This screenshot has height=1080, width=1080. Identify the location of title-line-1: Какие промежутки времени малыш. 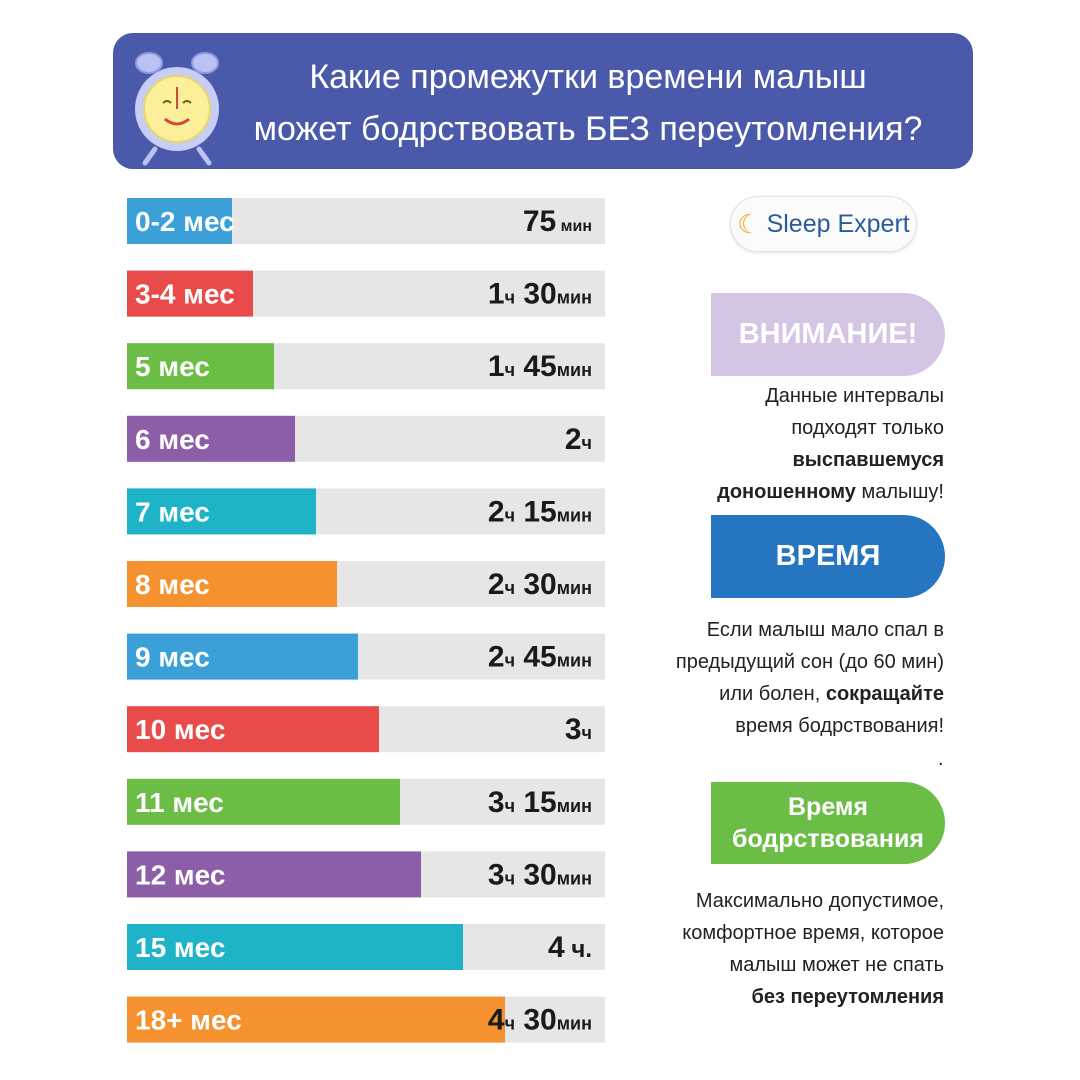
(588, 77).